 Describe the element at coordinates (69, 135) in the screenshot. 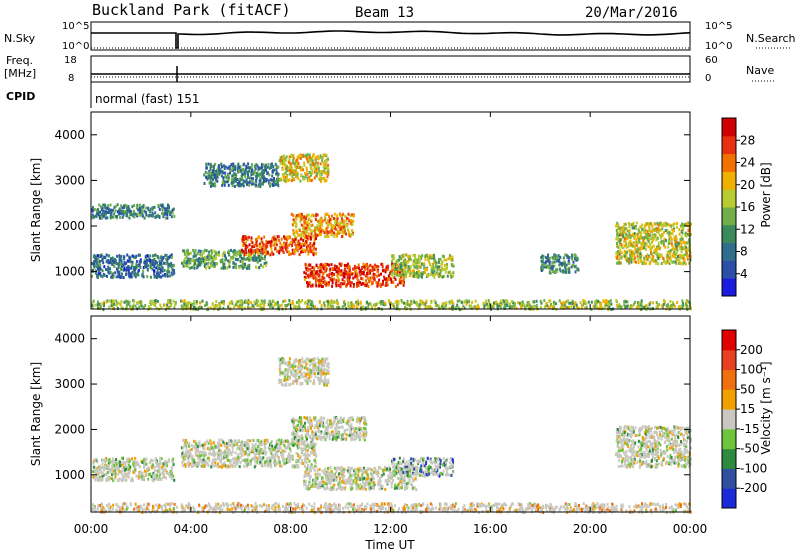

I see `y-tick-label: 4000` at that location.